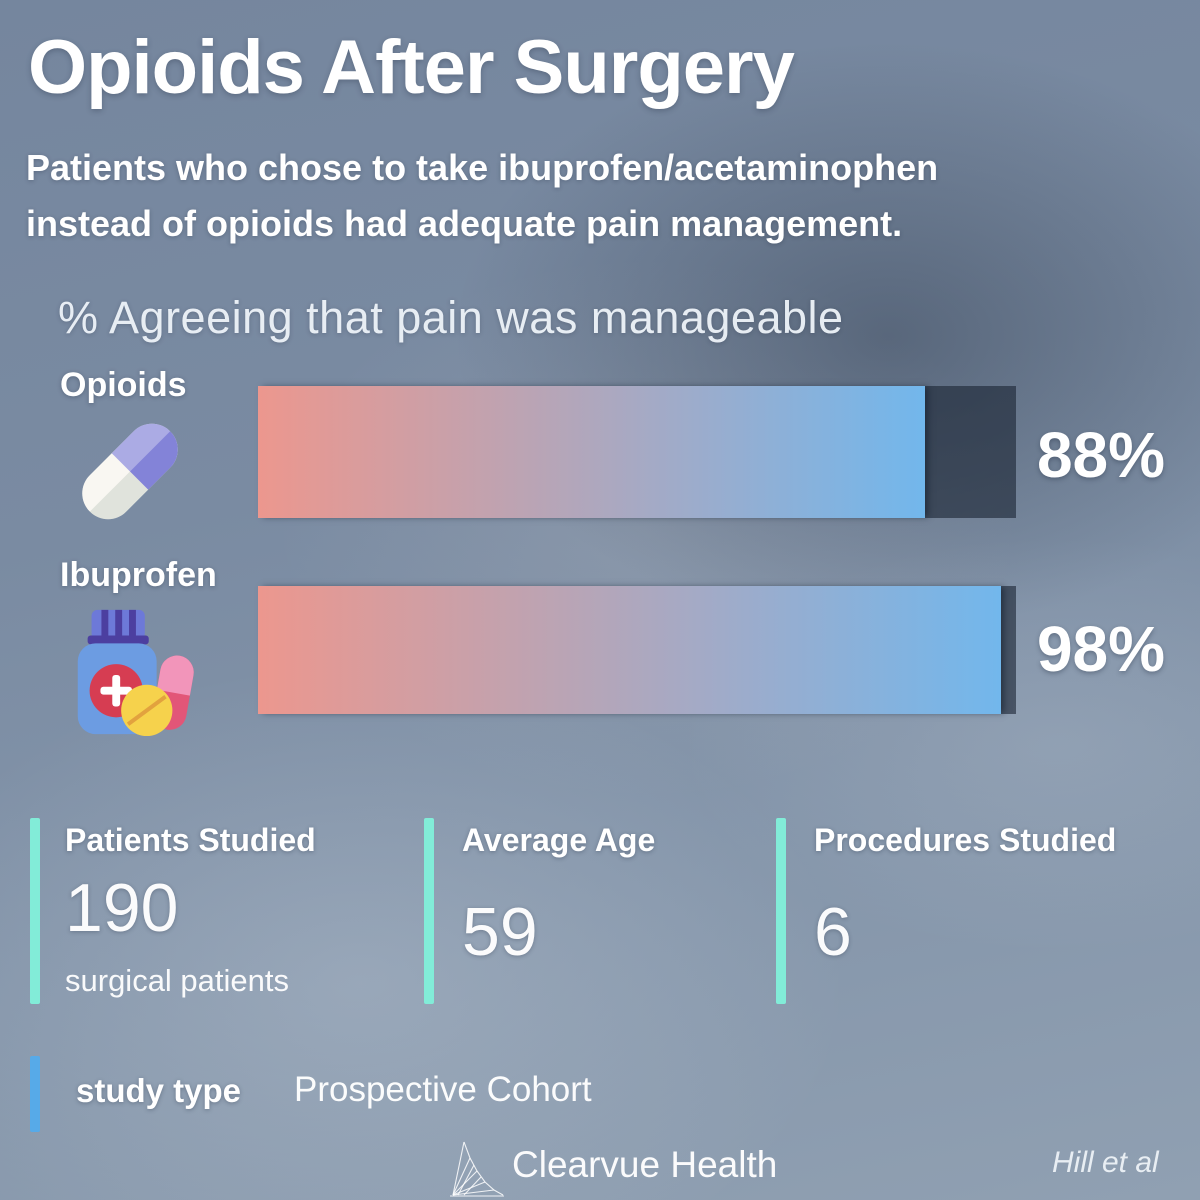  Describe the element at coordinates (131, 671) in the screenshot. I see `medicine-bottle-pills-icon` at that location.